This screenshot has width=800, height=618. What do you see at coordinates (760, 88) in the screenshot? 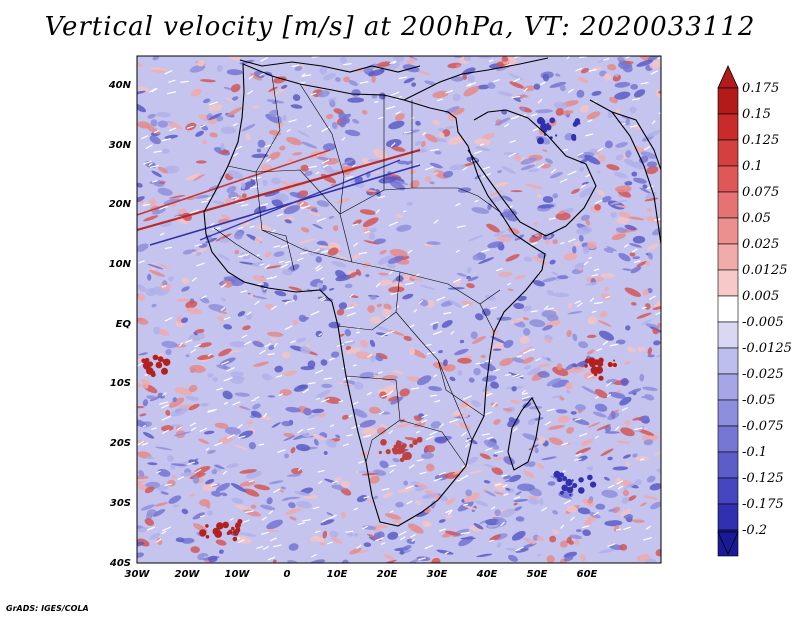
I see `colorbar-label: 0.175` at bounding box center [760, 88].